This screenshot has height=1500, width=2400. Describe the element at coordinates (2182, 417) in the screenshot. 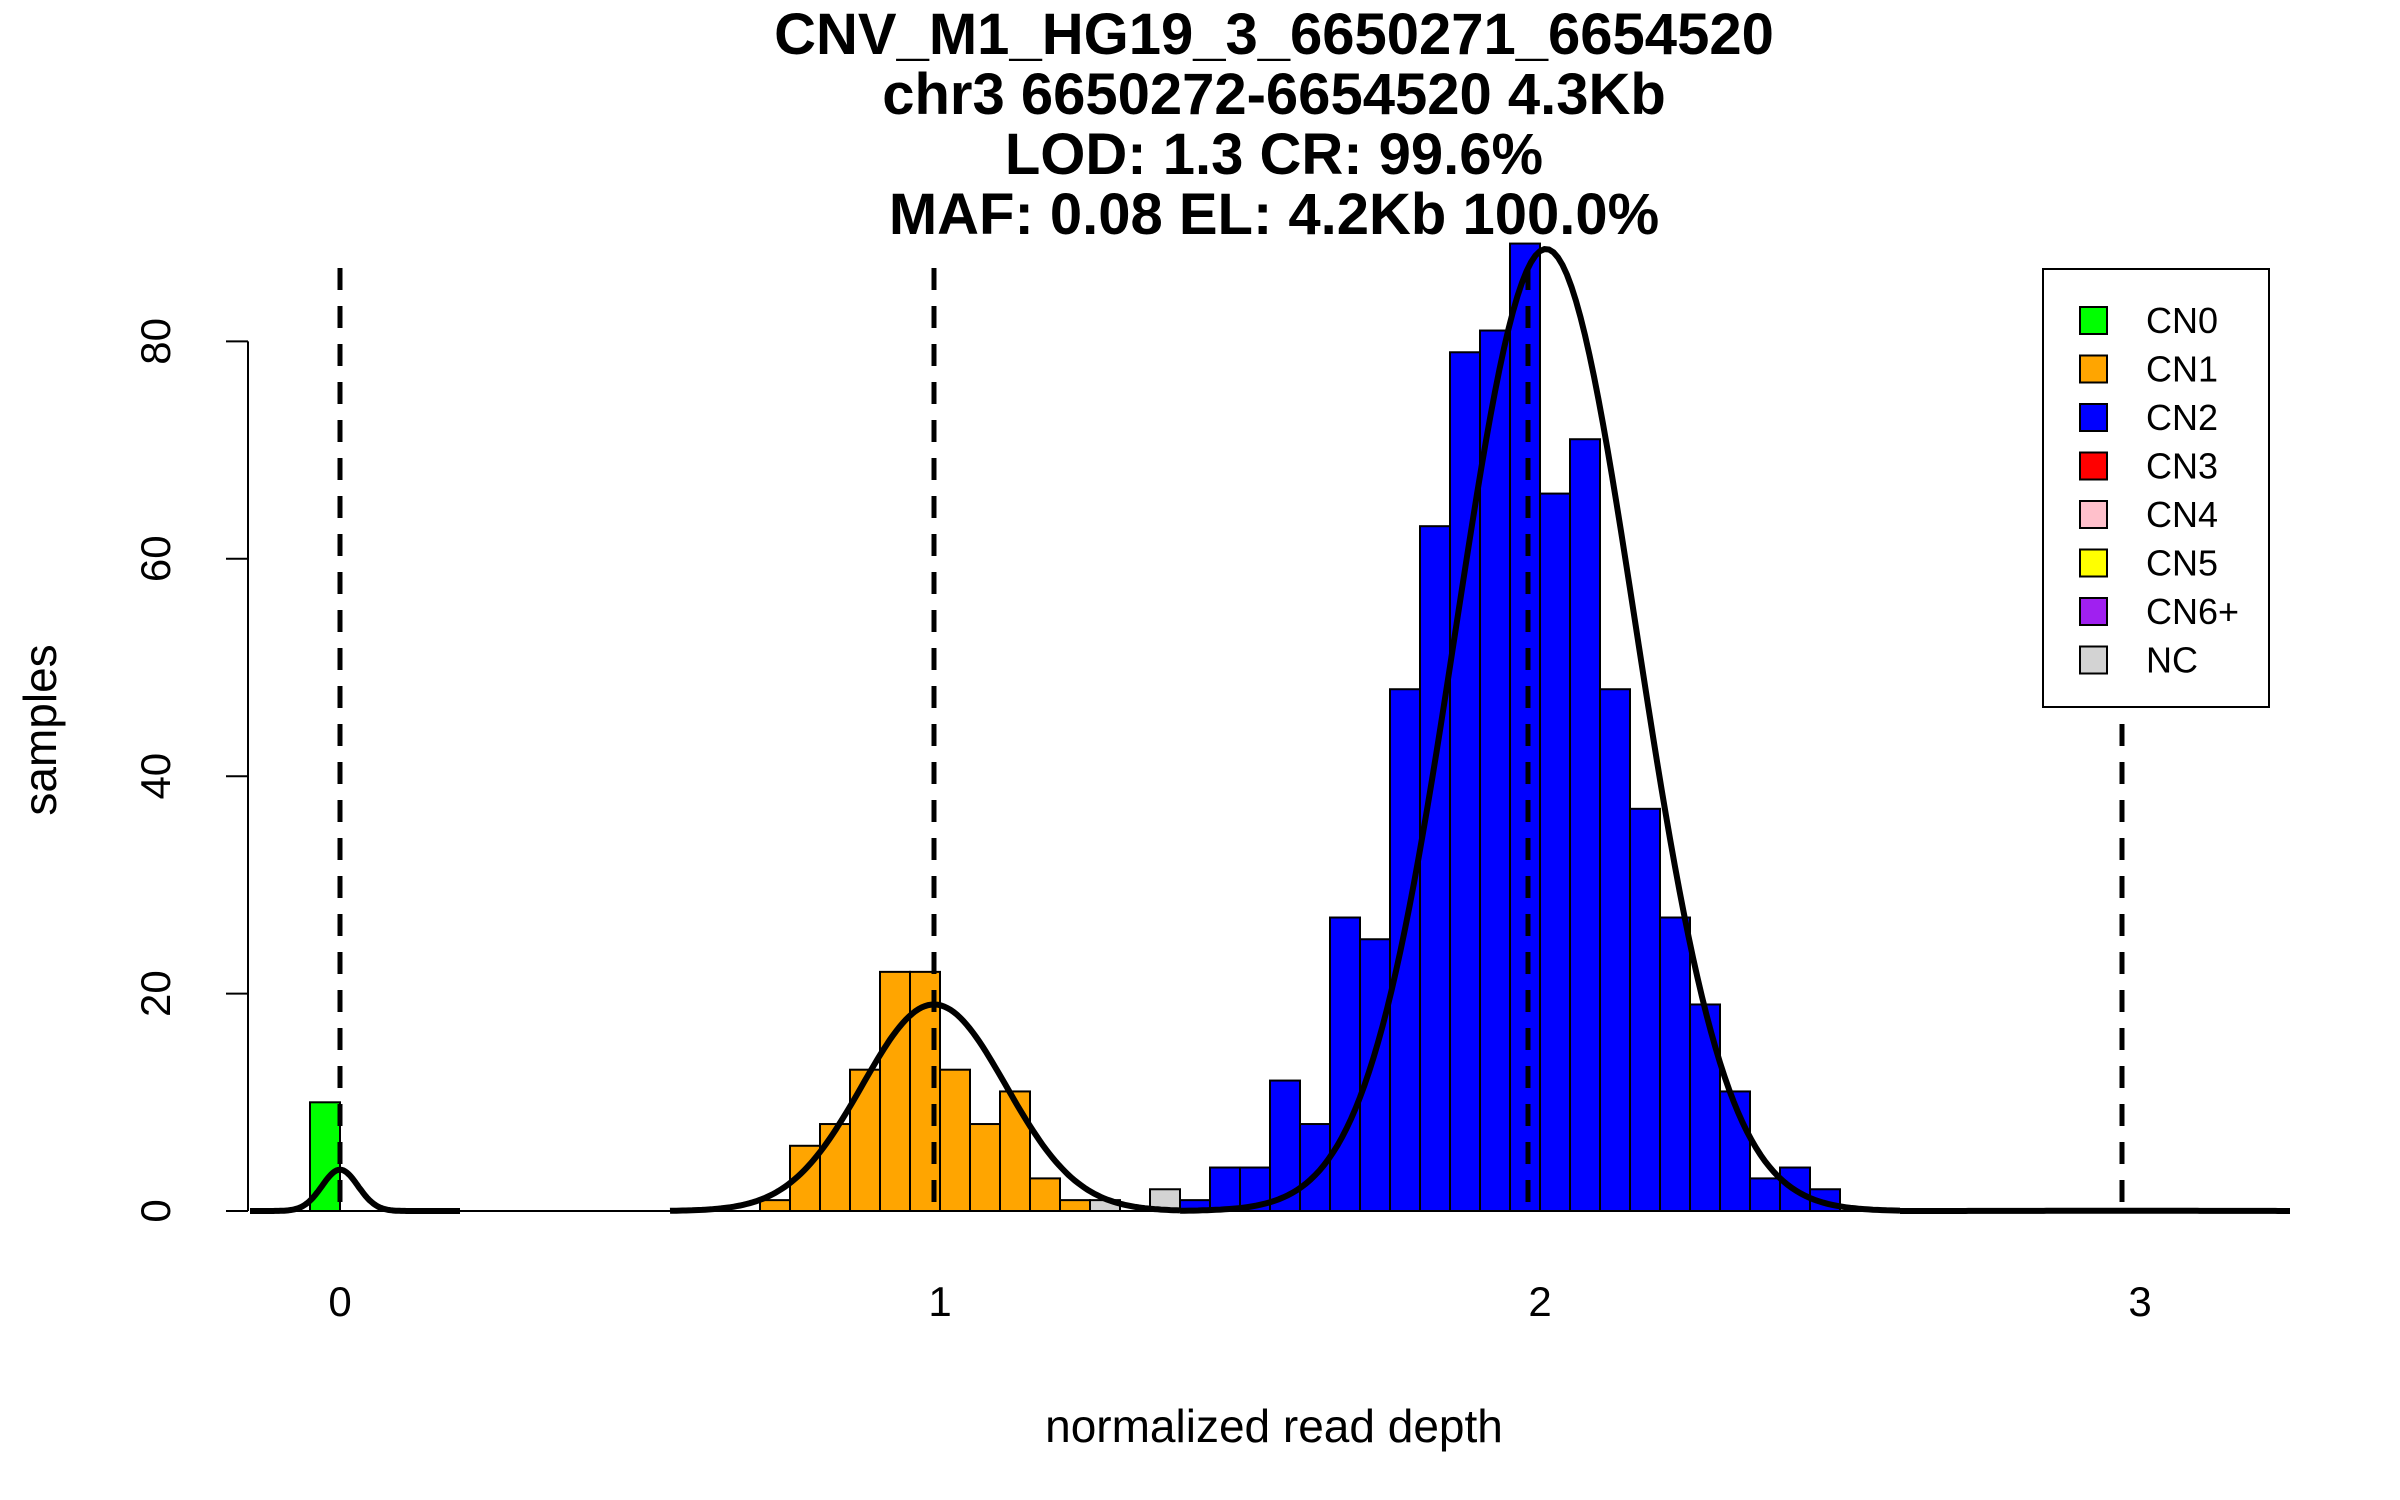

I see `legend-label: CN2` at that location.